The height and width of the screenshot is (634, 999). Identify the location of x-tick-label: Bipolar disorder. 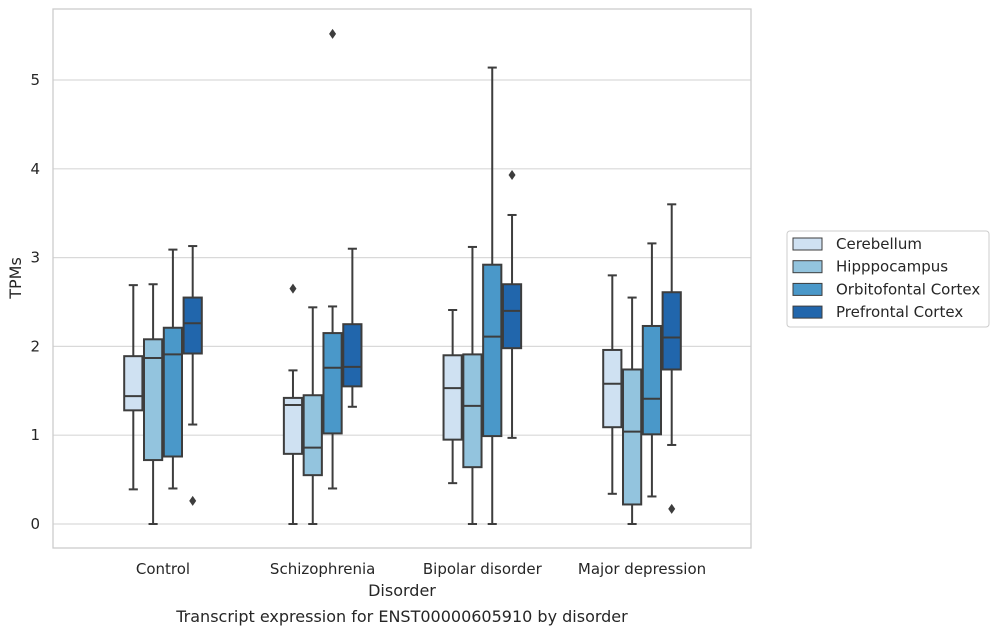
(483, 569).